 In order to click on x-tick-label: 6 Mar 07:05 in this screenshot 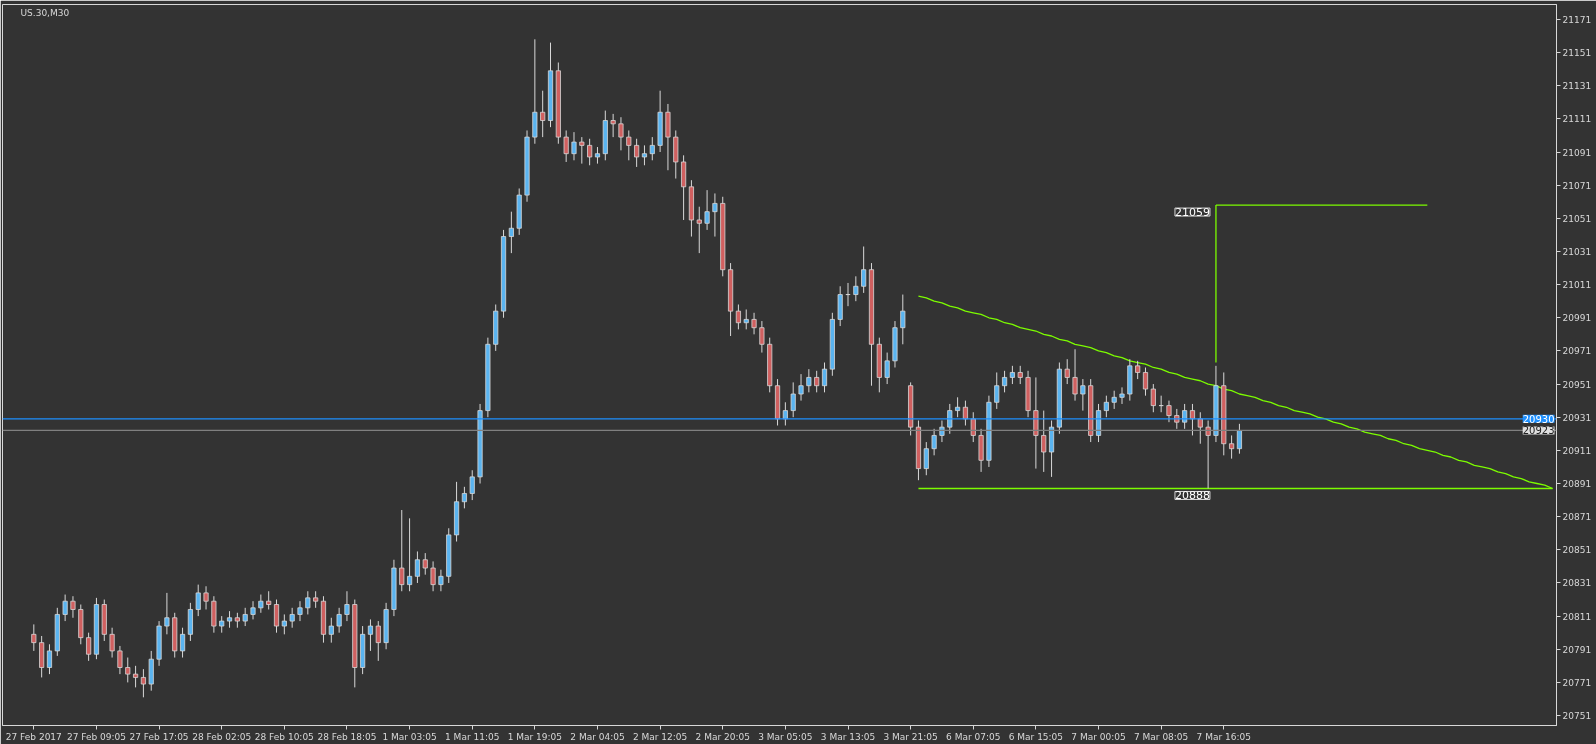, I will do `click(973, 736)`.